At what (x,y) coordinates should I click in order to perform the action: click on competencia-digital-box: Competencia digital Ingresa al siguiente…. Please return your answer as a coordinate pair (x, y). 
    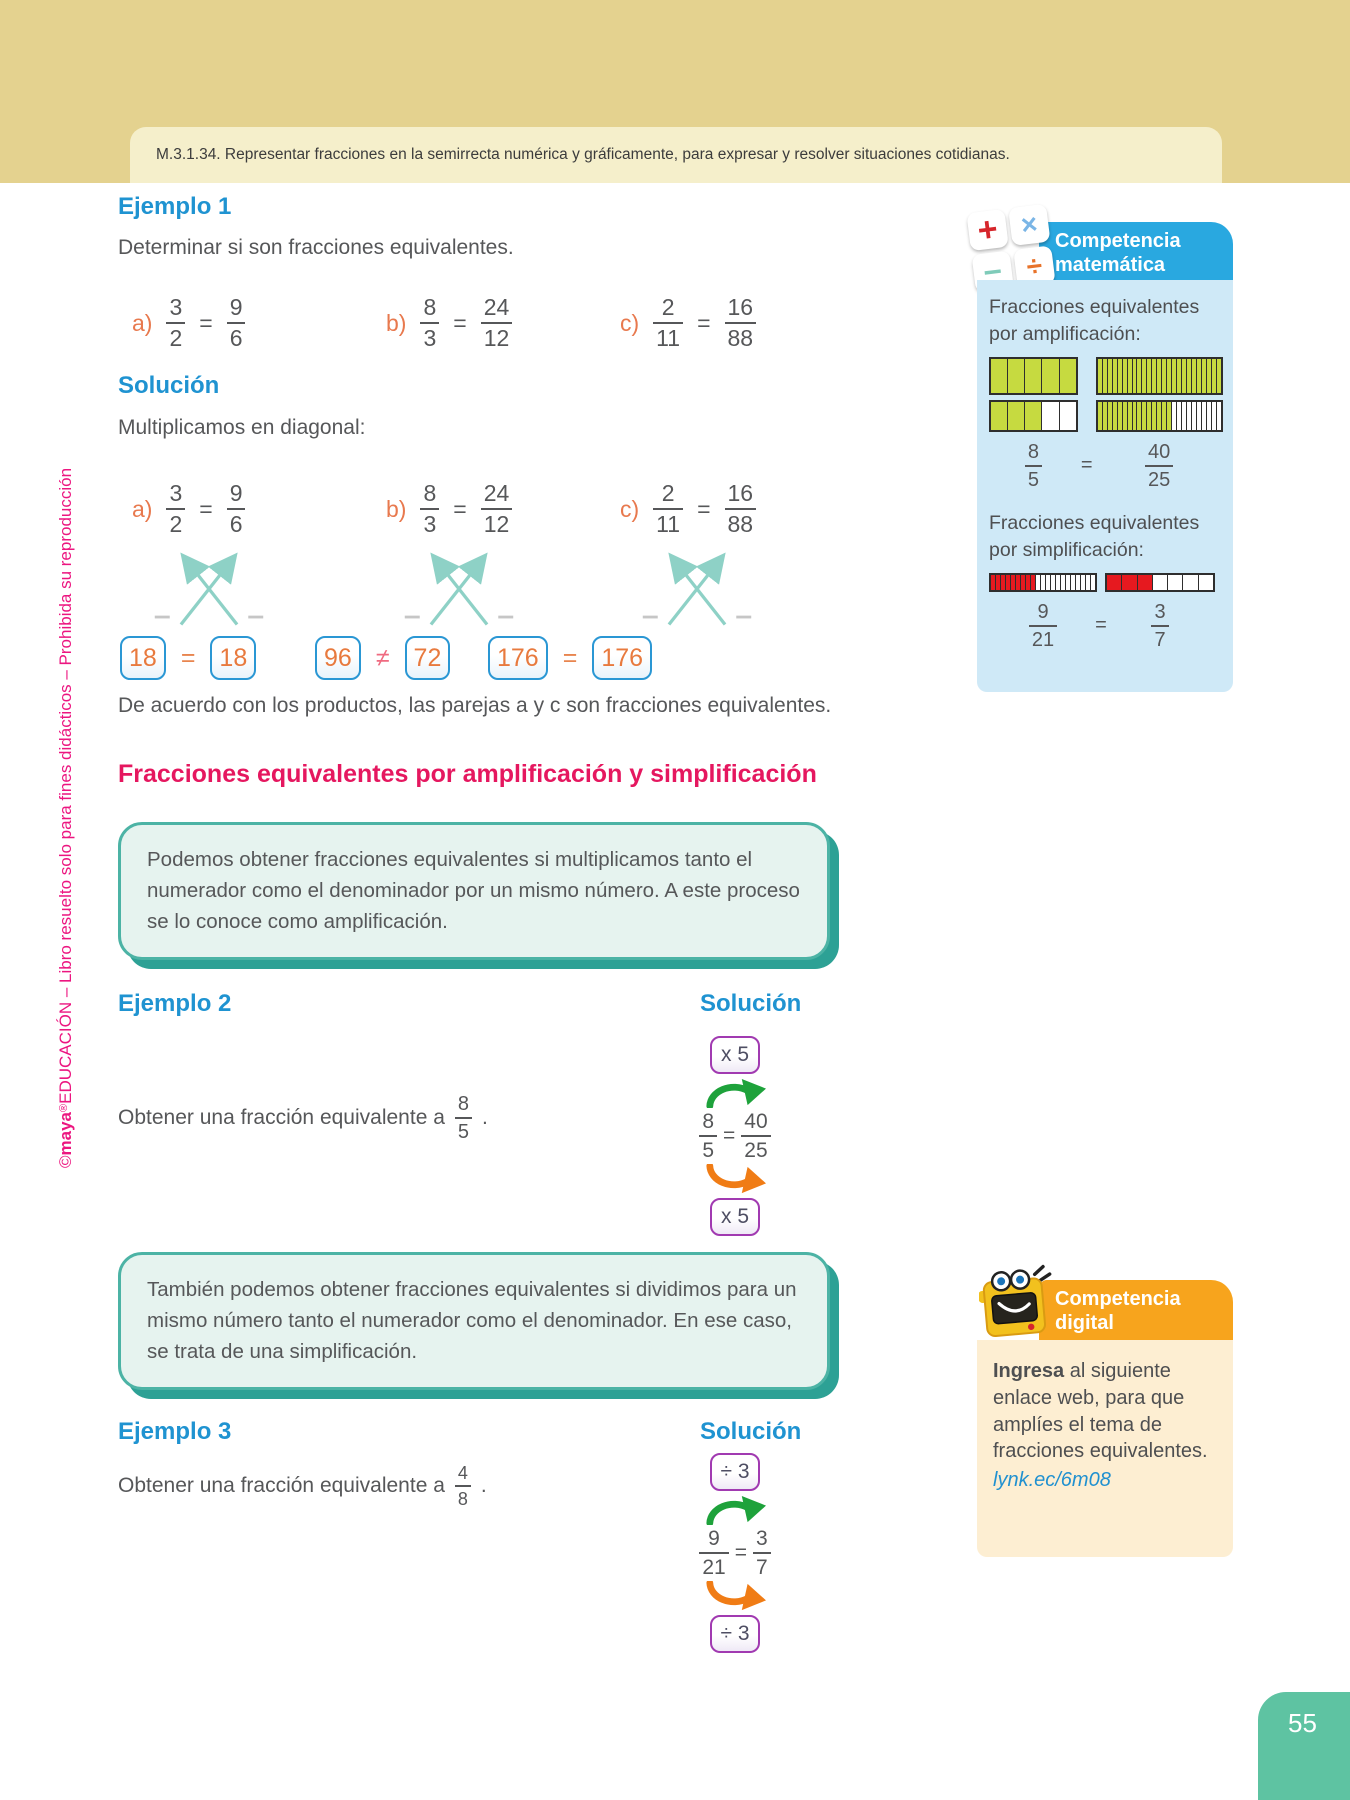
    Looking at the image, I should click on (1105, 1410).